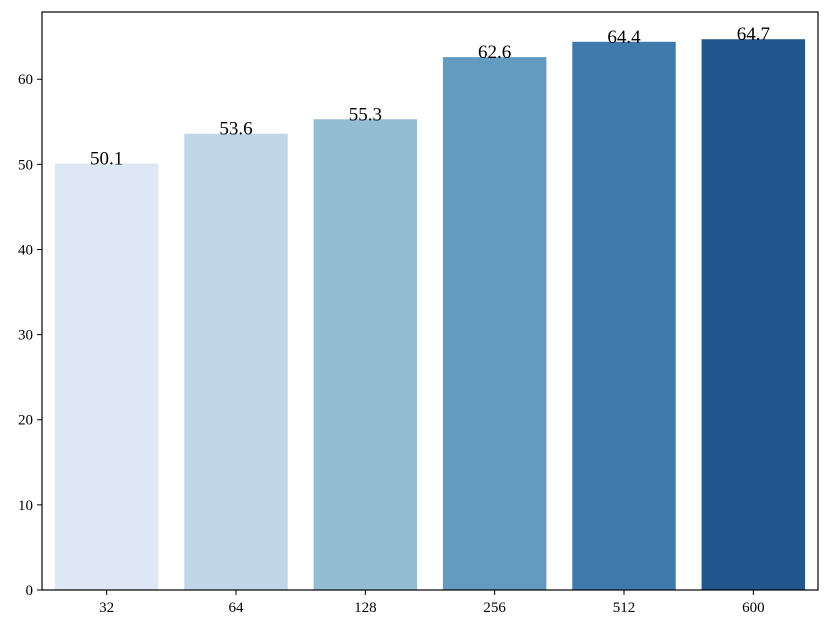 Image resolution: width=830 pixels, height=631 pixels. I want to click on x-tick-label-256: 256, so click(494, 608).